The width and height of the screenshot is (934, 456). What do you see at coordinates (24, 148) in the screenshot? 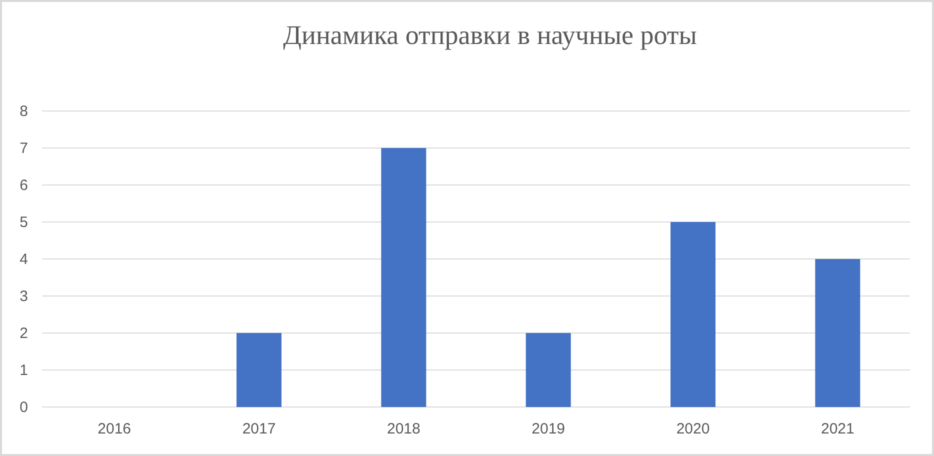
I see `y-tick-label: 7` at bounding box center [24, 148].